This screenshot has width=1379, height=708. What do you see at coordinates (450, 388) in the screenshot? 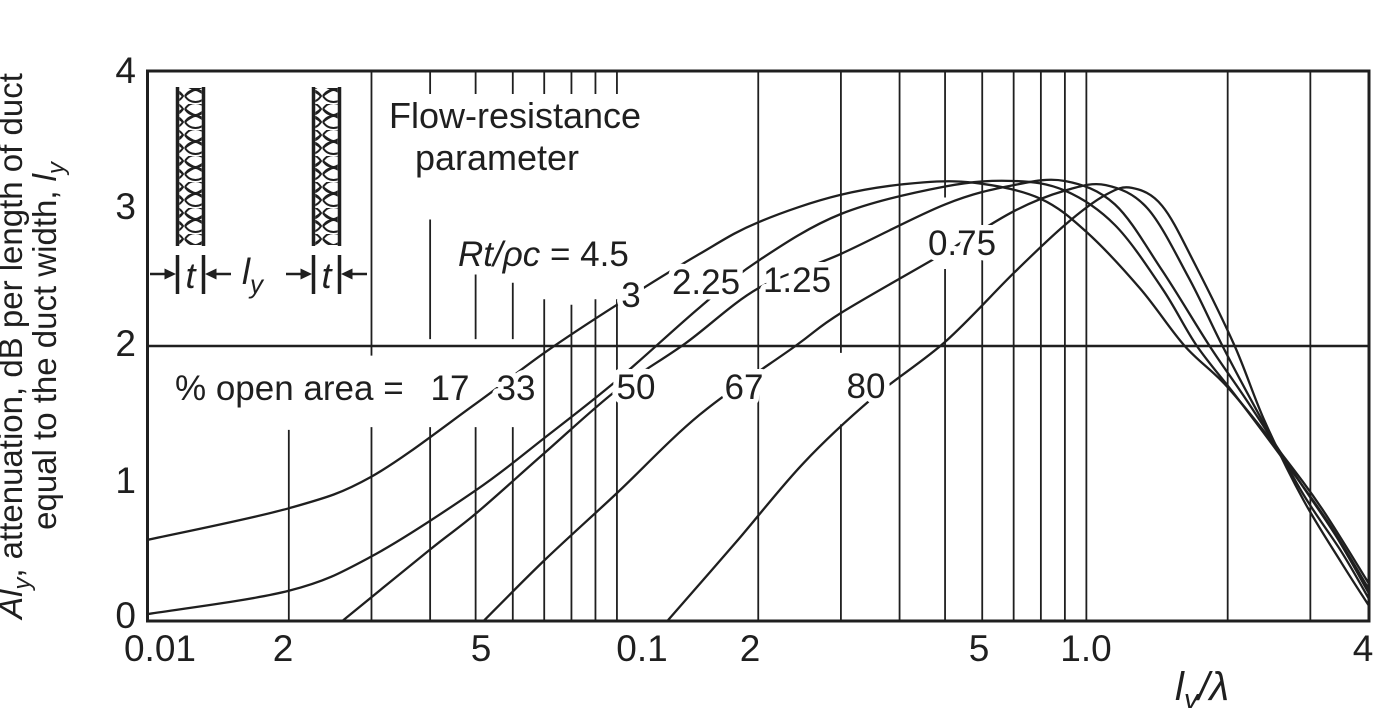
I see `open-area-label-17: 17` at bounding box center [450, 388].